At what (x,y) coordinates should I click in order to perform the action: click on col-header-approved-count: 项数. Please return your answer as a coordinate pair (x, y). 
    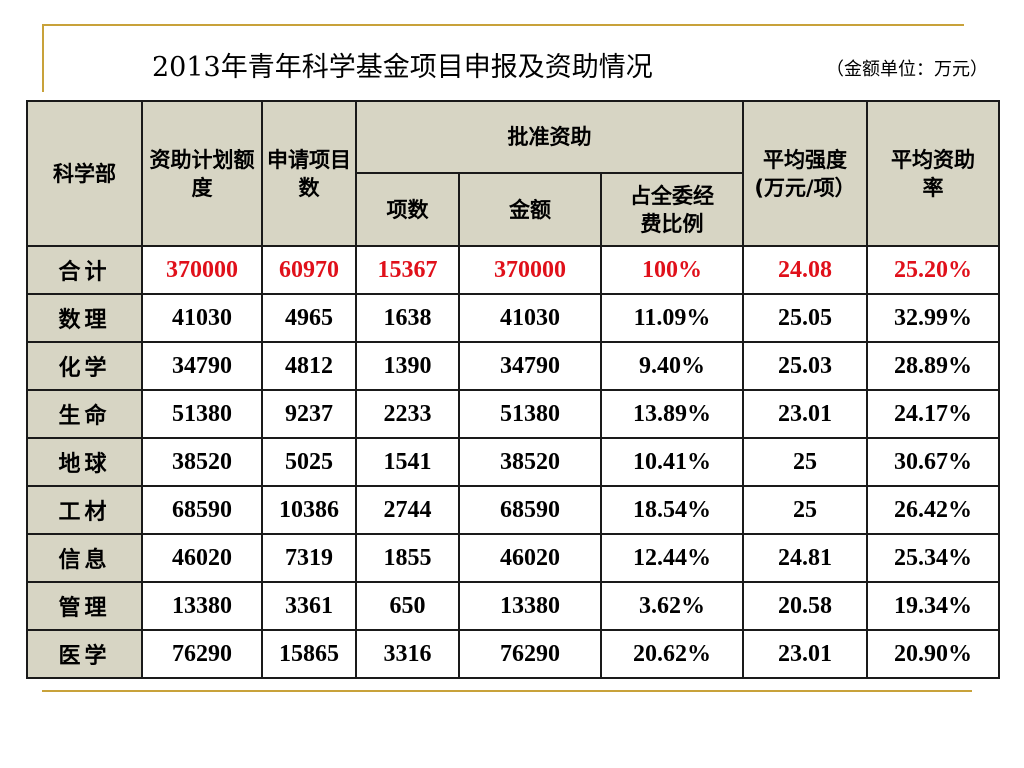
    Looking at the image, I should click on (407, 209).